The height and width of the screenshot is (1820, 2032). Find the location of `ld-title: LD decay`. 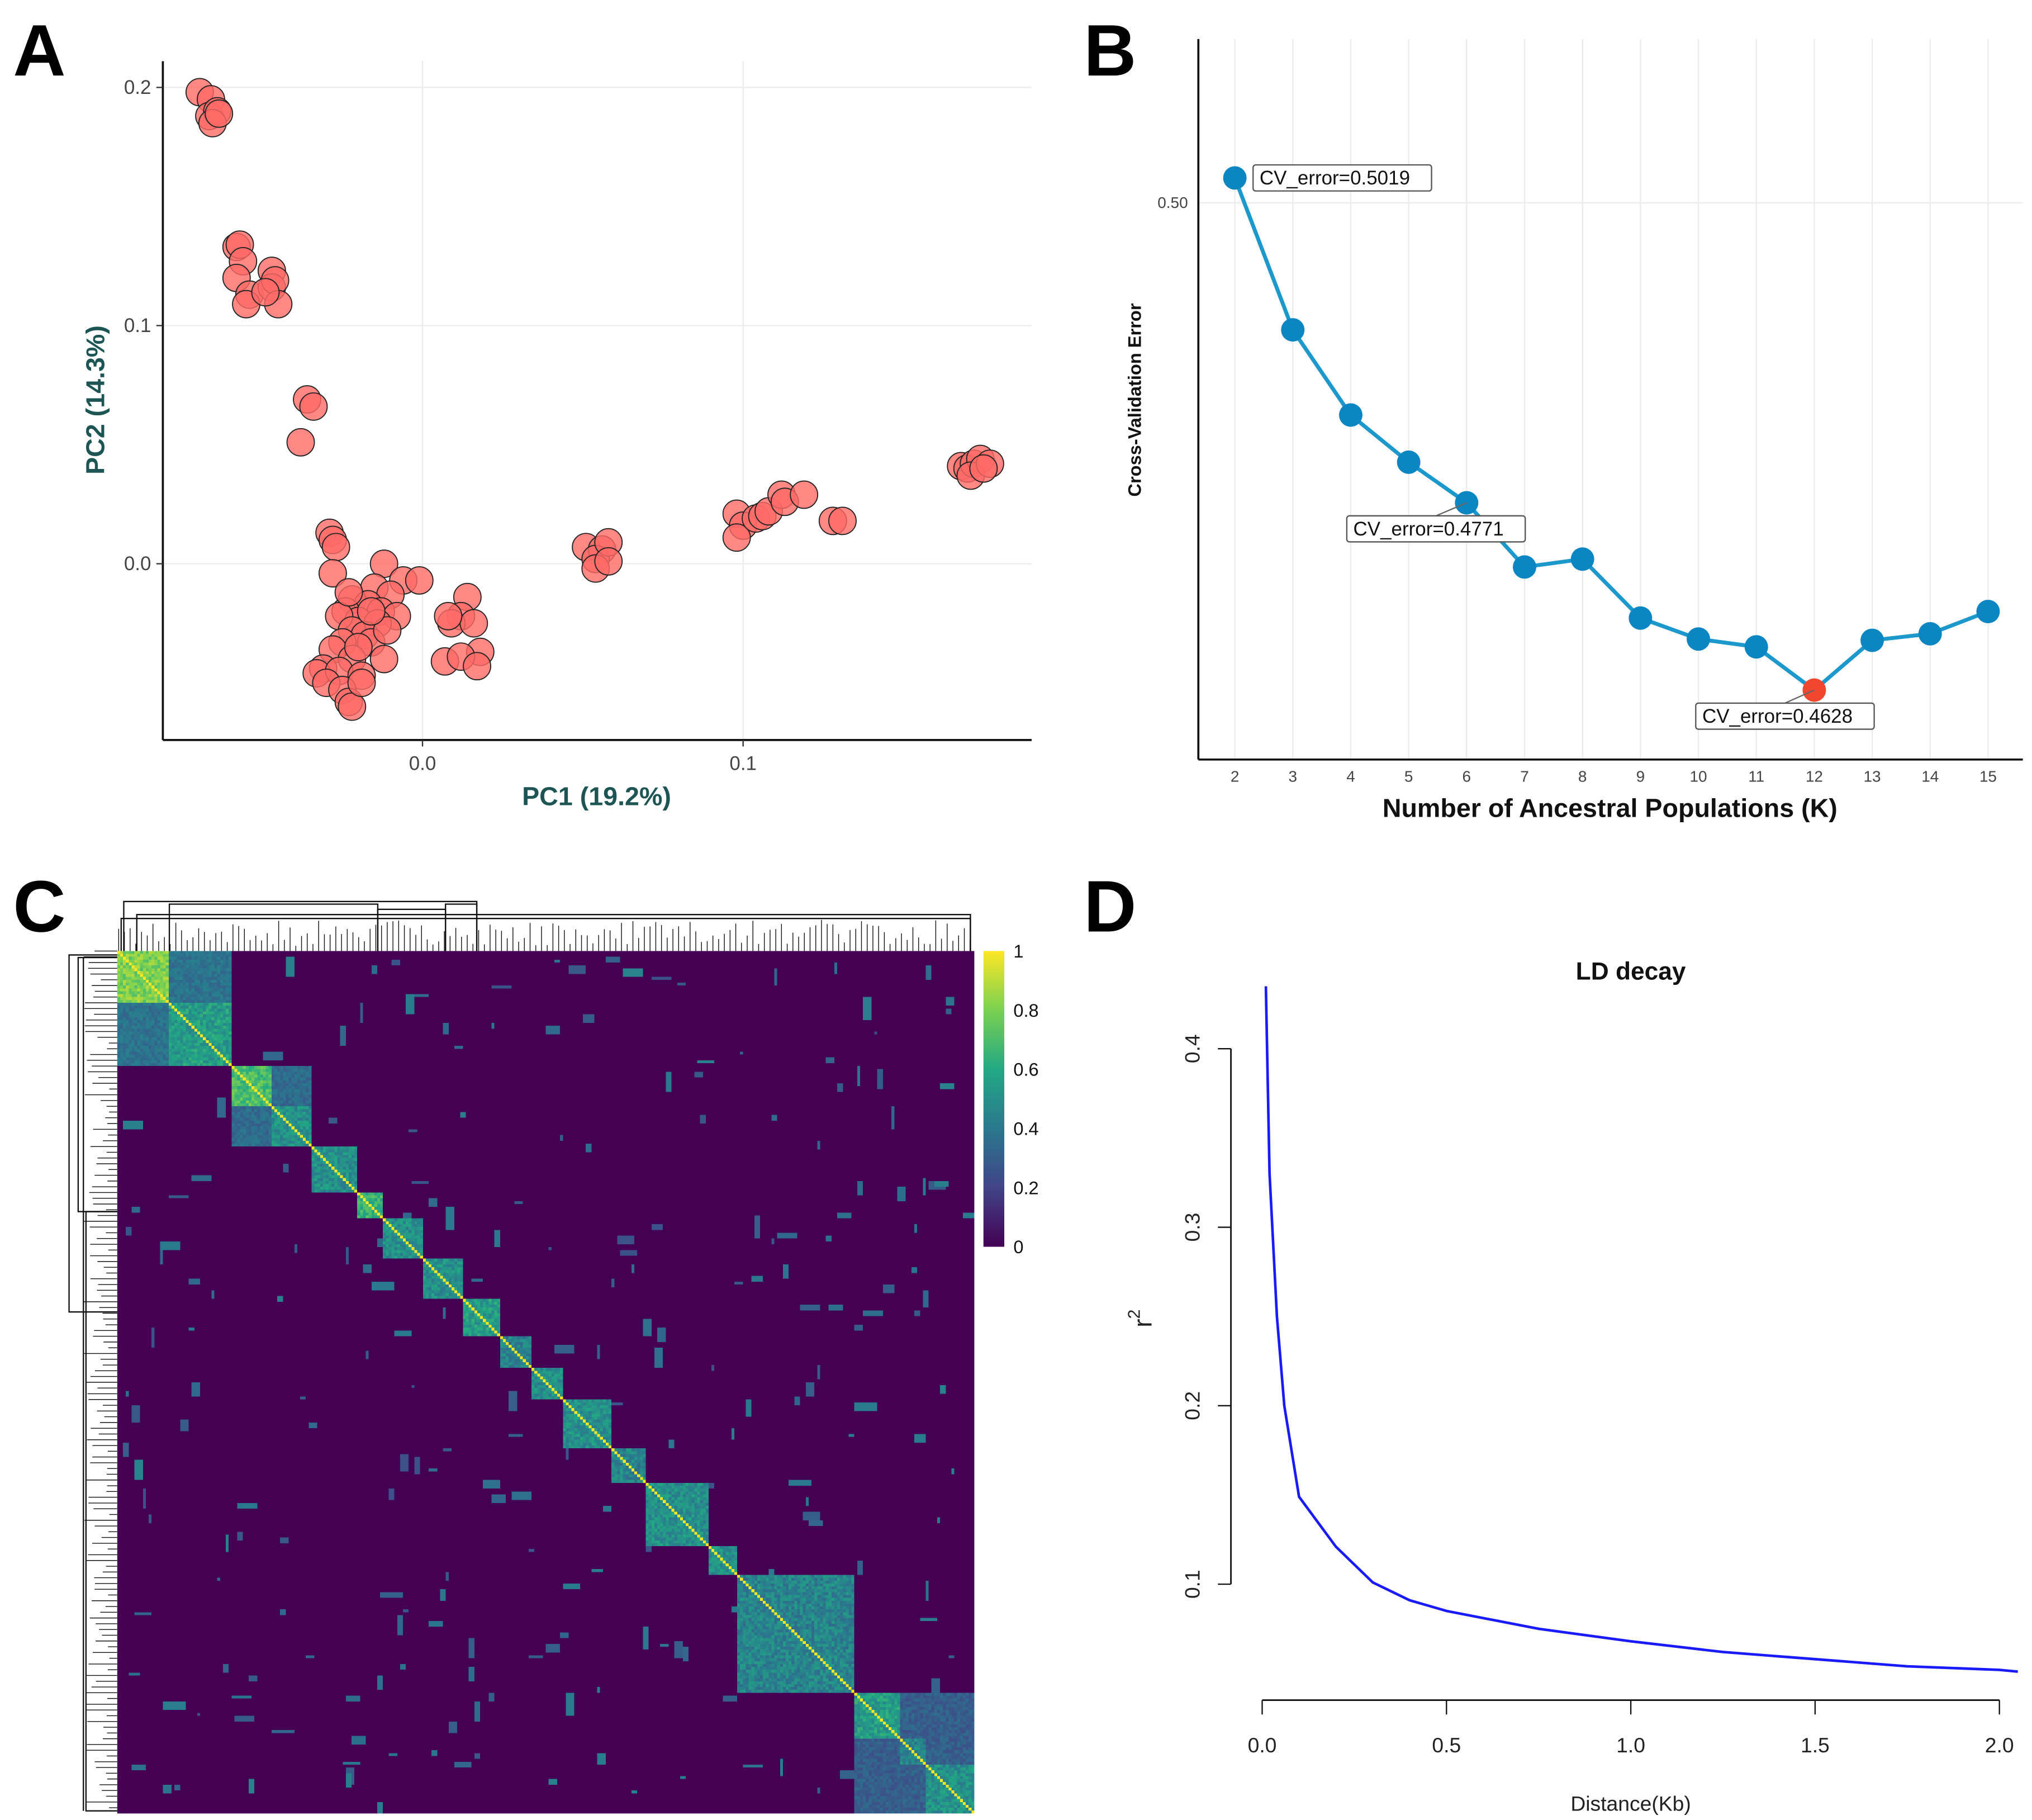

ld-title: LD decay is located at coordinates (1631, 972).